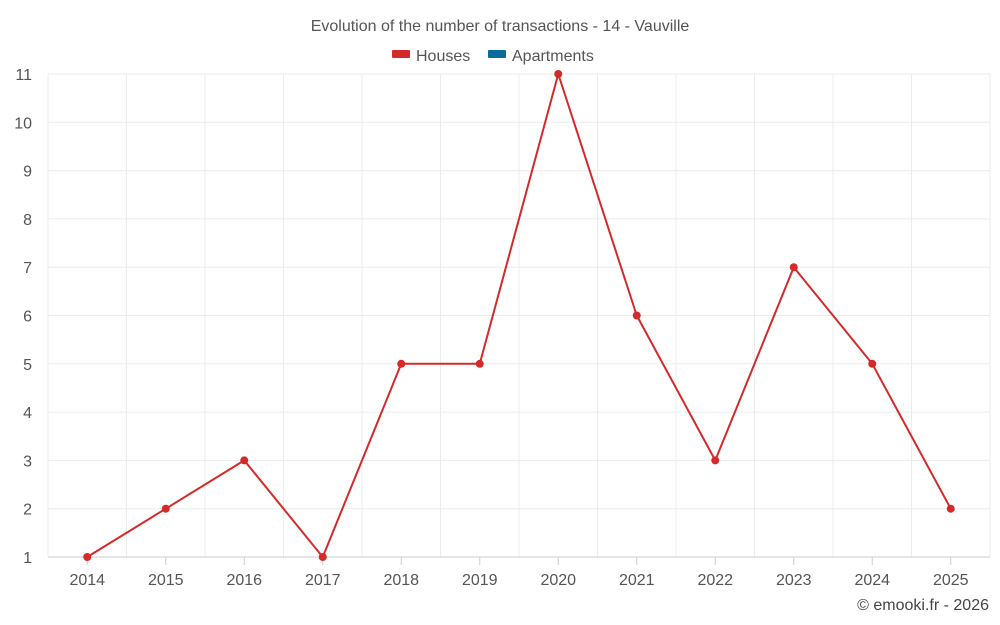  What do you see at coordinates (558, 580) in the screenshot?
I see `x-tick-label: 2020` at bounding box center [558, 580].